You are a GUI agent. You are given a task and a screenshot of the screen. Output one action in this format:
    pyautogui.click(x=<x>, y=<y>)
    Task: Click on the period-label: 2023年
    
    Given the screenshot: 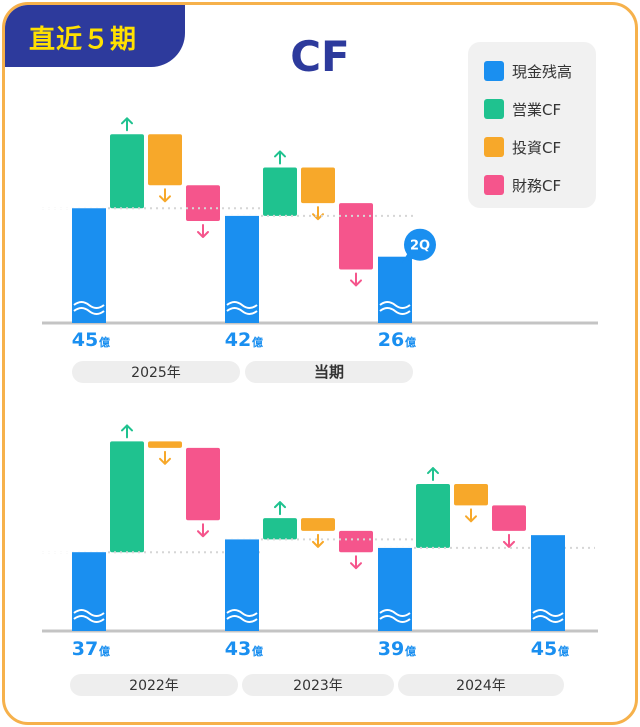 What is the action you would take?
    pyautogui.click(x=318, y=686)
    